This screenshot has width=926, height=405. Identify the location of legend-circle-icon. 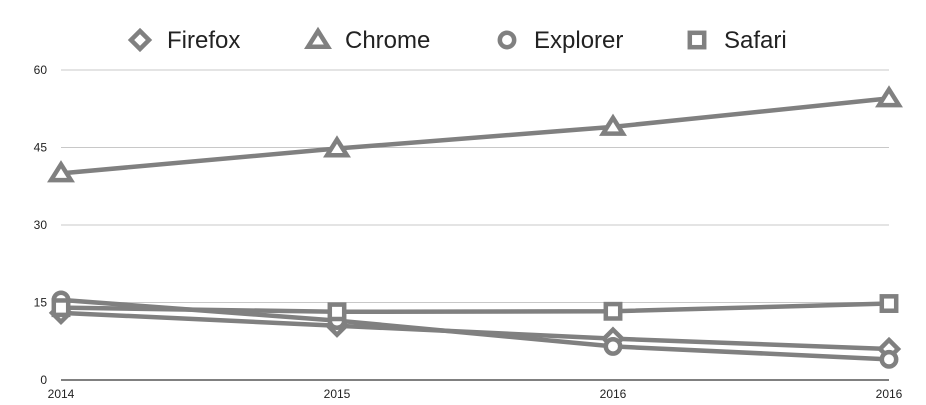
(507, 40).